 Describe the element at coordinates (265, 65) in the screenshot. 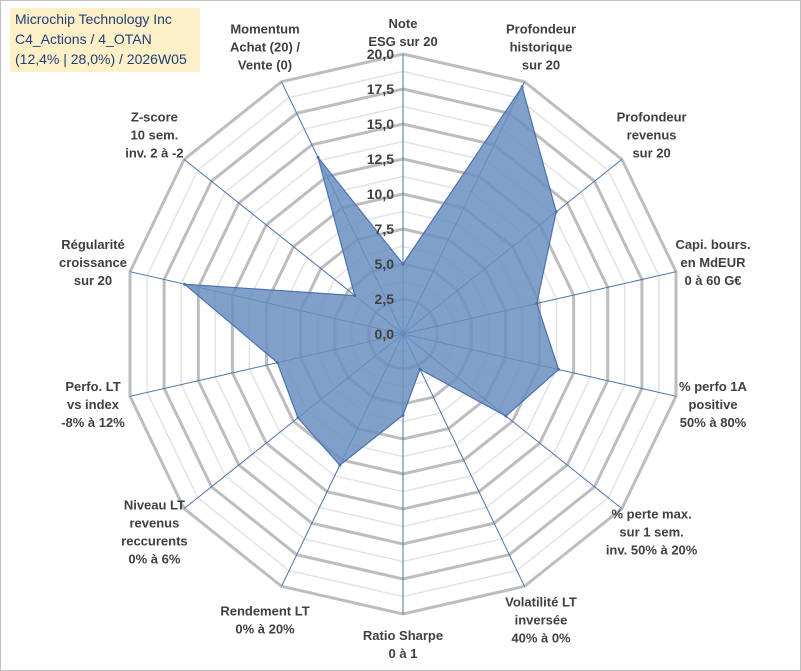

I see `axis-label: Vente (0)` at that location.